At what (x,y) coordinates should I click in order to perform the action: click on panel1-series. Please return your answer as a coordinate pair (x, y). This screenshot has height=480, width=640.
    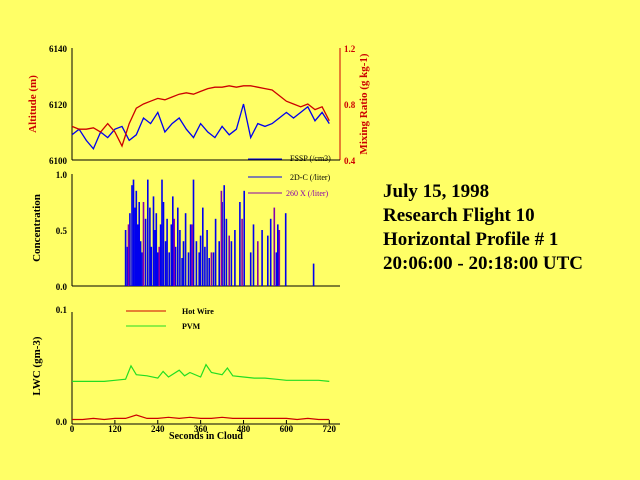
    Looking at the image, I should click on (200, 118).